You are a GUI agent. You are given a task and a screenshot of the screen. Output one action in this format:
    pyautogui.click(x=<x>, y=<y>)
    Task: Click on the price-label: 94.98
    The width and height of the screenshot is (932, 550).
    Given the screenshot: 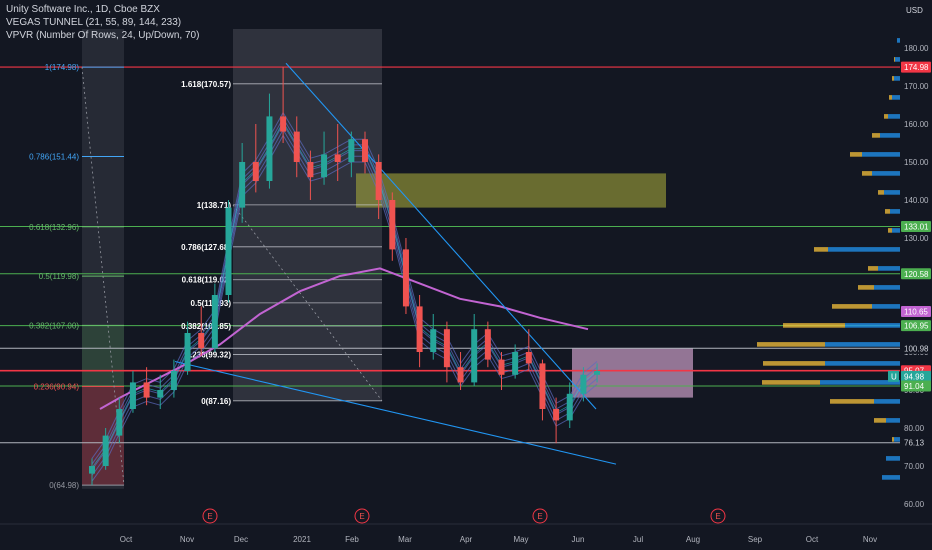 What is the action you would take?
    pyautogui.click(x=914, y=376)
    